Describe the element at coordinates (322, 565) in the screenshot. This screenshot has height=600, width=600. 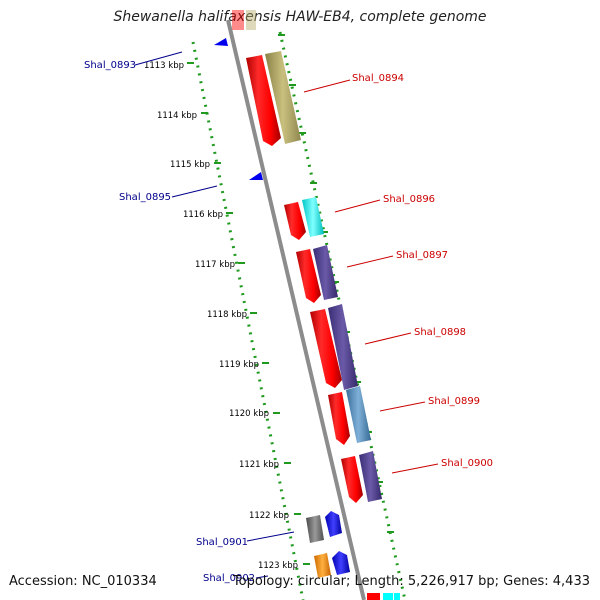
I see `gene-shal-0902-cds` at that location.